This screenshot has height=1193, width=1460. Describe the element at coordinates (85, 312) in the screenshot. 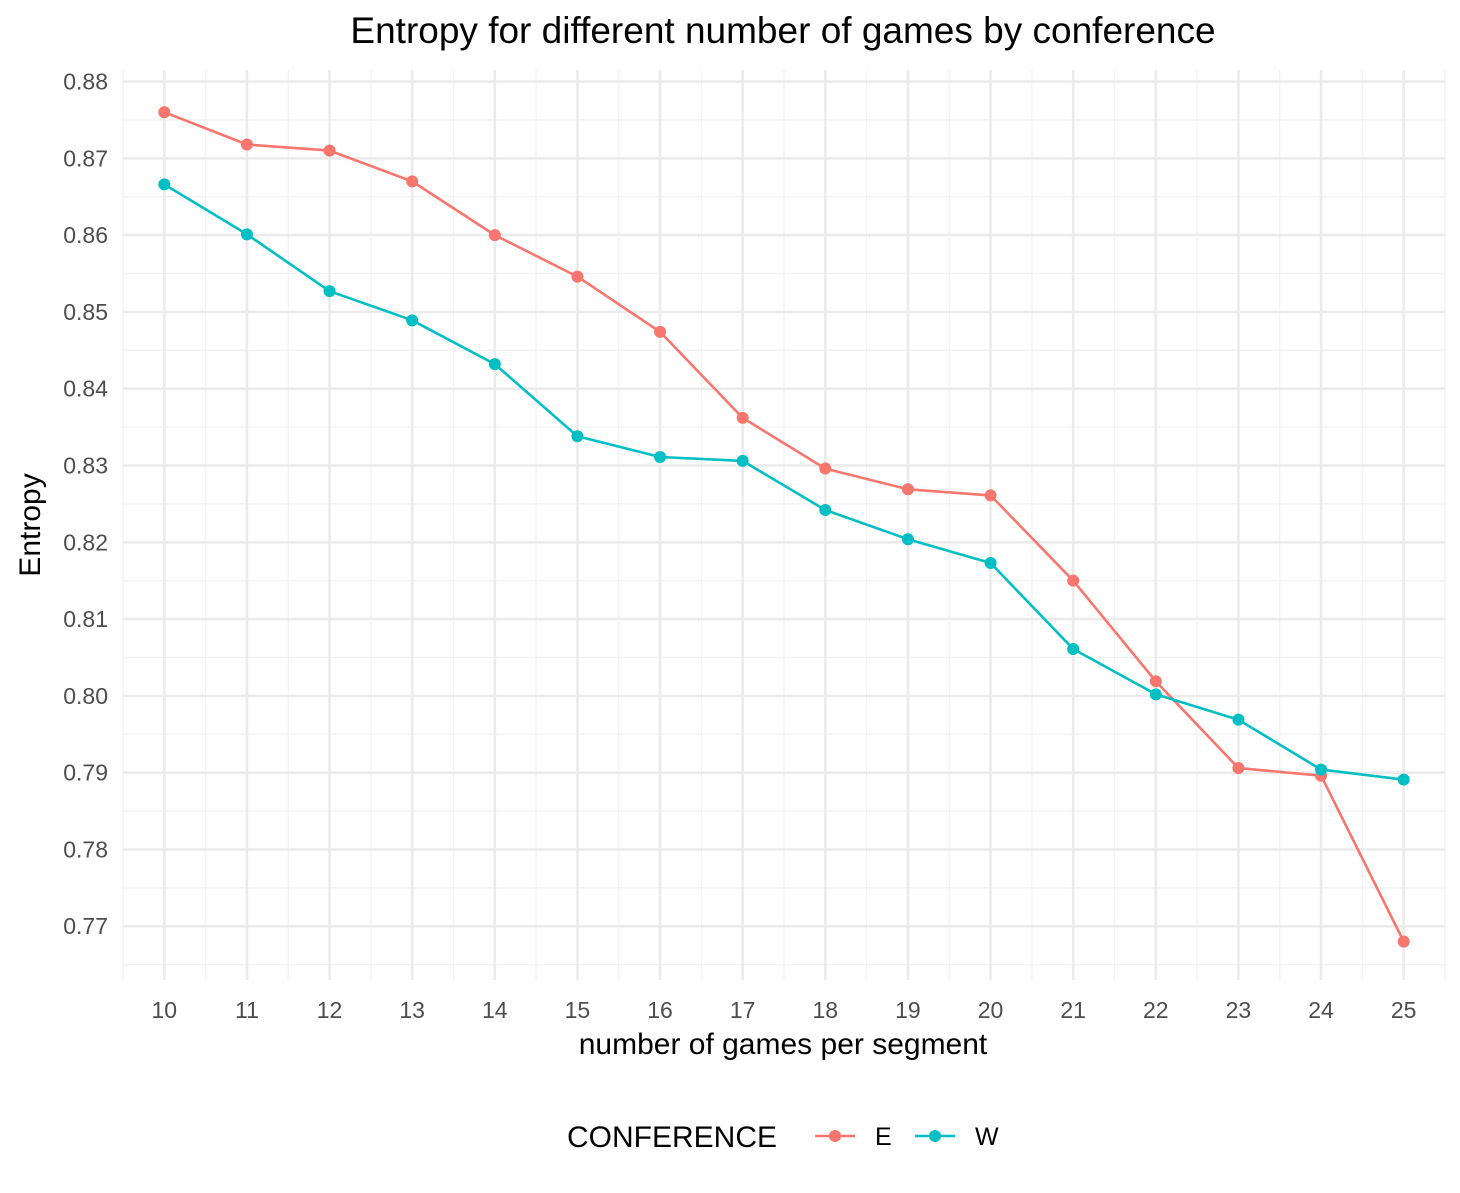

I see `y-tick-label: 0.85` at that location.